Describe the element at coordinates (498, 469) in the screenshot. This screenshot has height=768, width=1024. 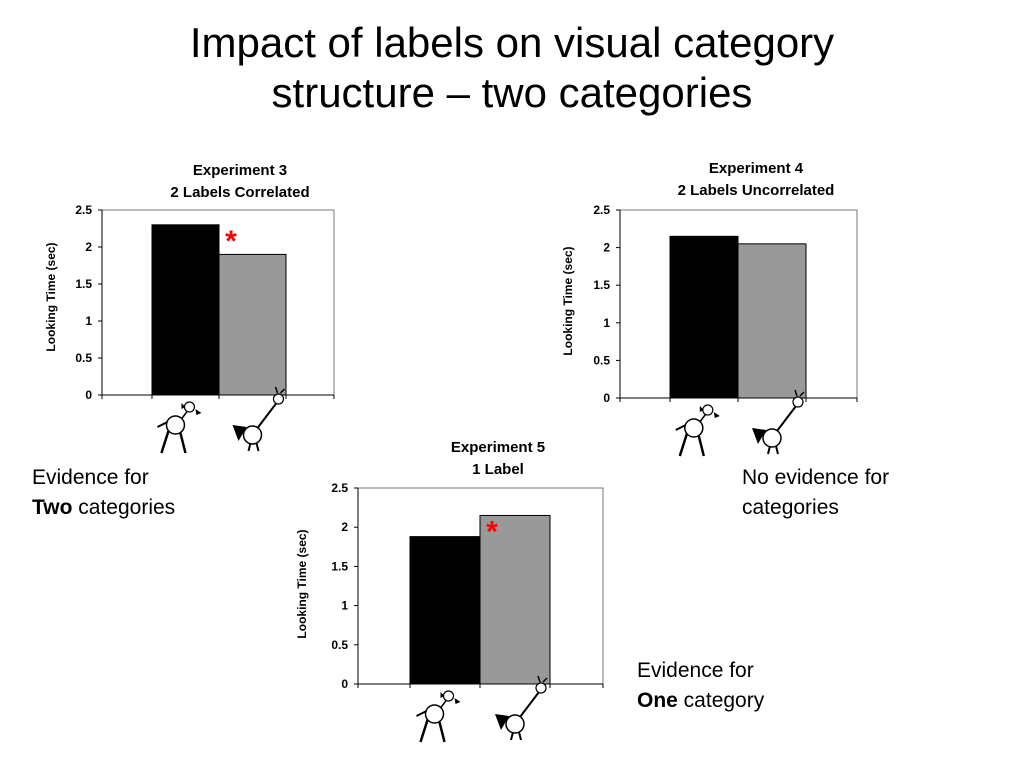
I see `chart-3-title-line2: 1 Label` at that location.